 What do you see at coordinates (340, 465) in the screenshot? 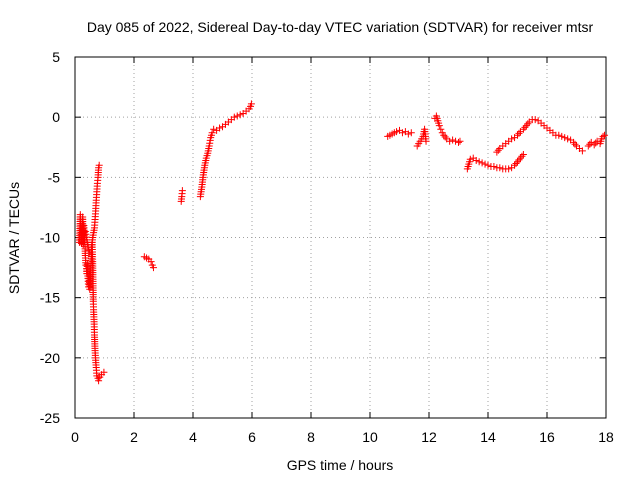
I see `x-axis-label: GPS time / hours` at bounding box center [340, 465].